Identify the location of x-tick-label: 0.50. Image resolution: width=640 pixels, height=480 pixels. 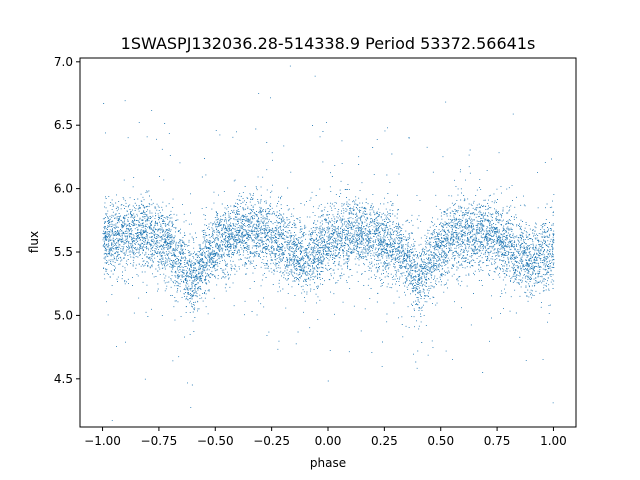
(440, 441).